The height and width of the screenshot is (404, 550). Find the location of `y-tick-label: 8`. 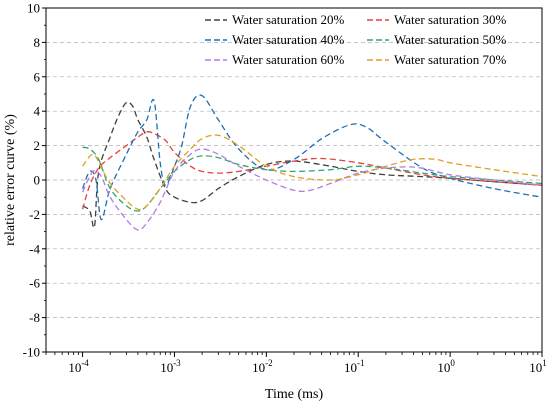

y-tick-label: 8 is located at coordinates (37, 42).